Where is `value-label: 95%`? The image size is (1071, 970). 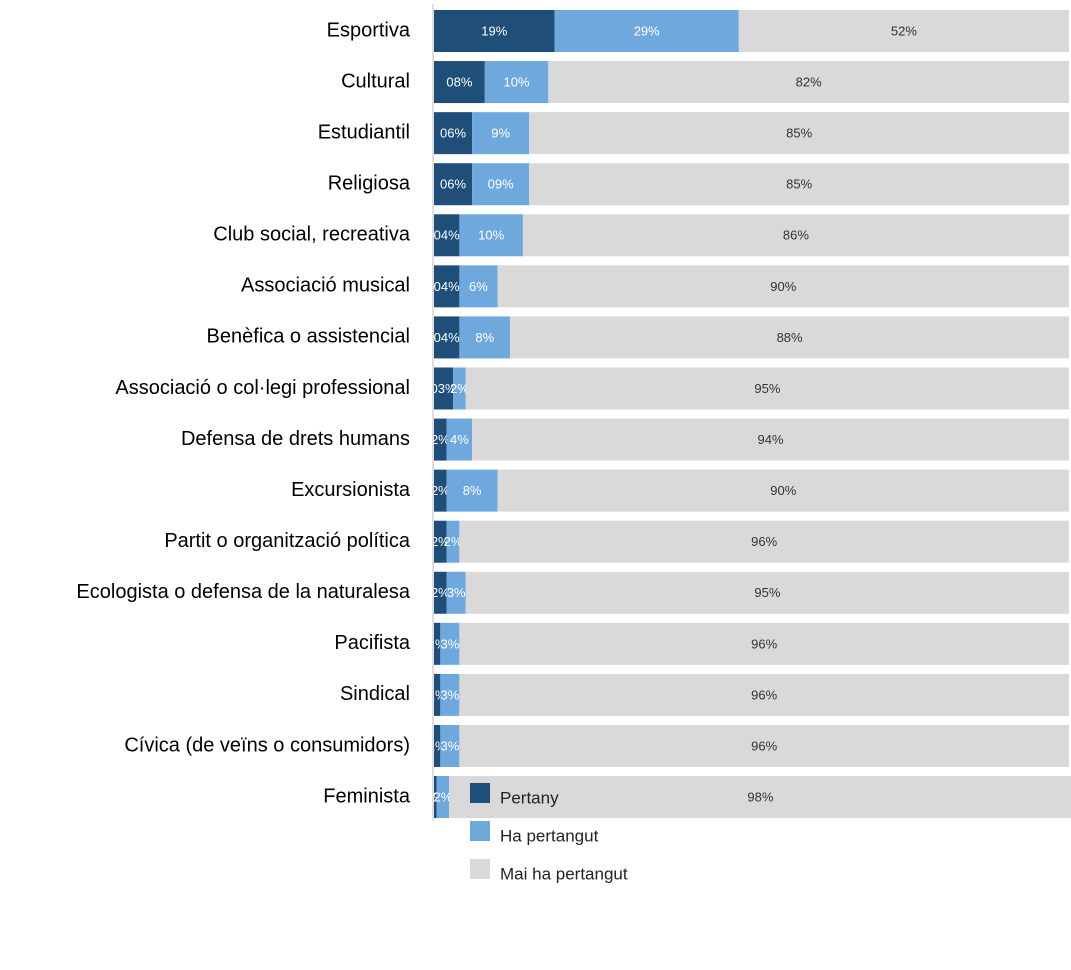 value-label: 95% is located at coordinates (767, 592).